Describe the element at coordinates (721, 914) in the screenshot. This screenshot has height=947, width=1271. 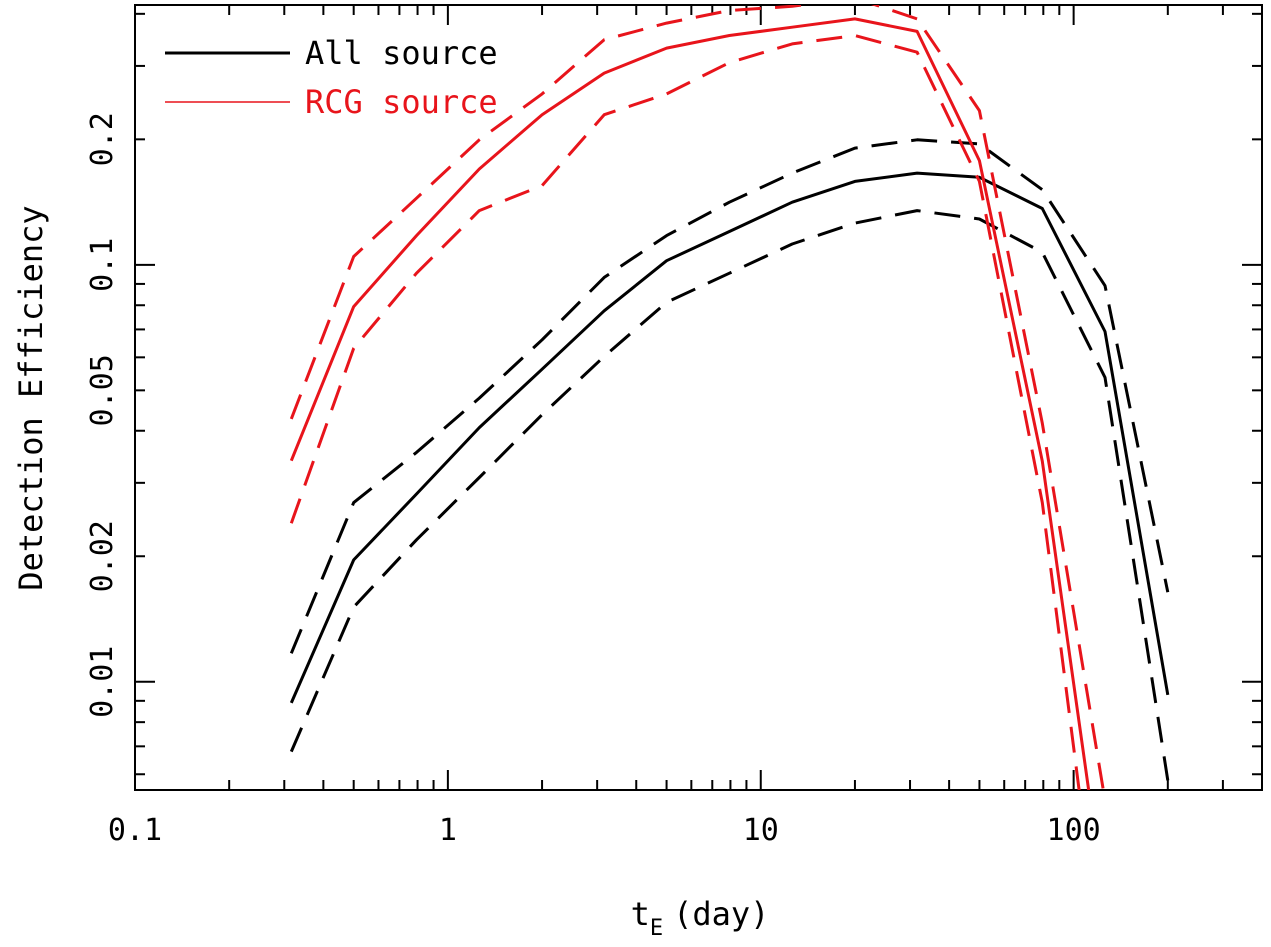
I see `x-axis-title-unit: (day)` at that location.